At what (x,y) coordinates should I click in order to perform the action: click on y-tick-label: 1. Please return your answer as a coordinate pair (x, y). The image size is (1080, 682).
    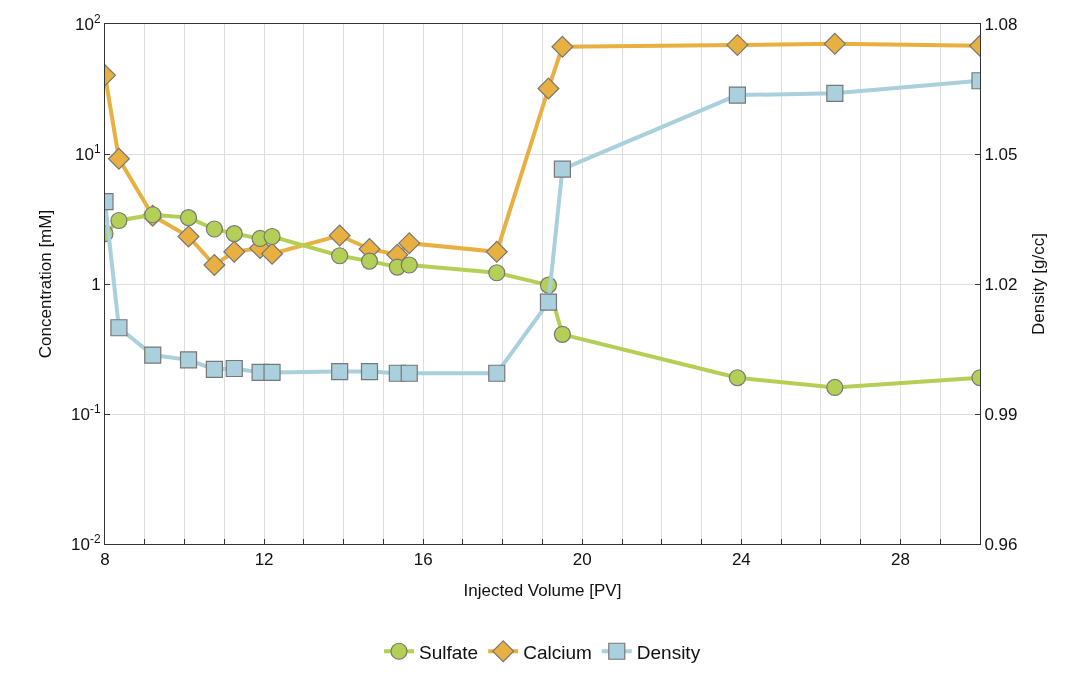
    Looking at the image, I should click on (96, 284).